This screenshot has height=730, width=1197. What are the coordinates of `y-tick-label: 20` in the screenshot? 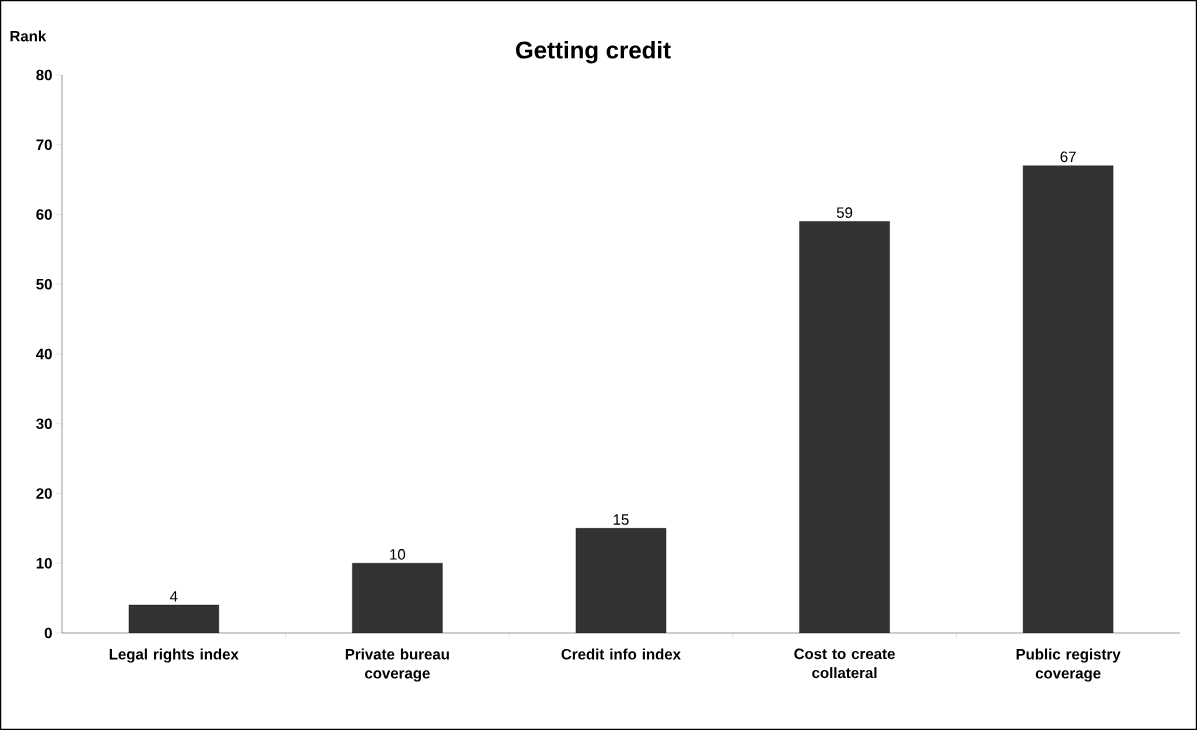 It's located at (44, 493).